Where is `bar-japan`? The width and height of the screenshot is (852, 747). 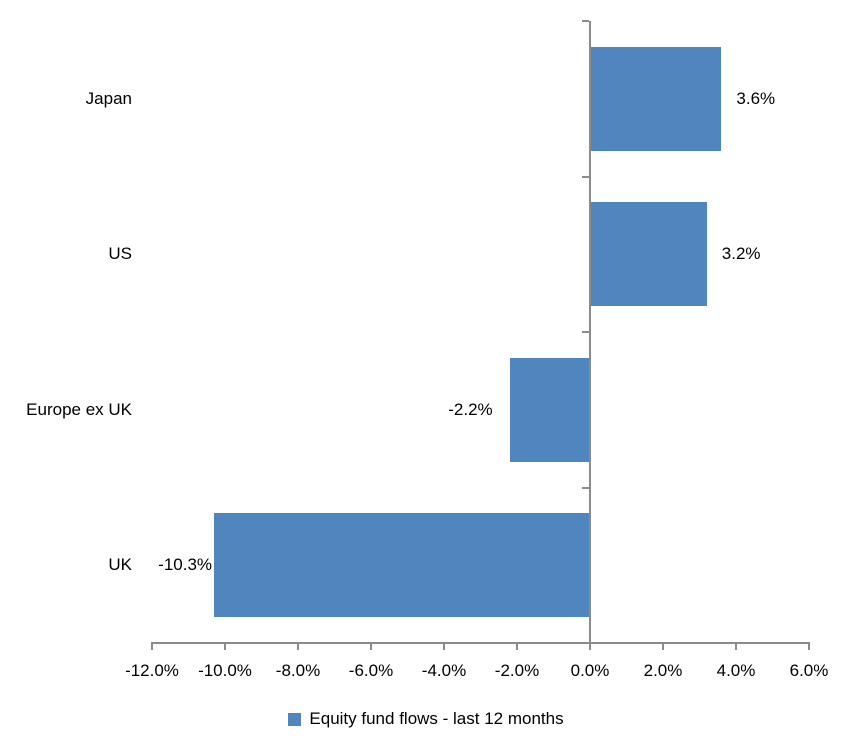
bar-japan is located at coordinates (656, 98).